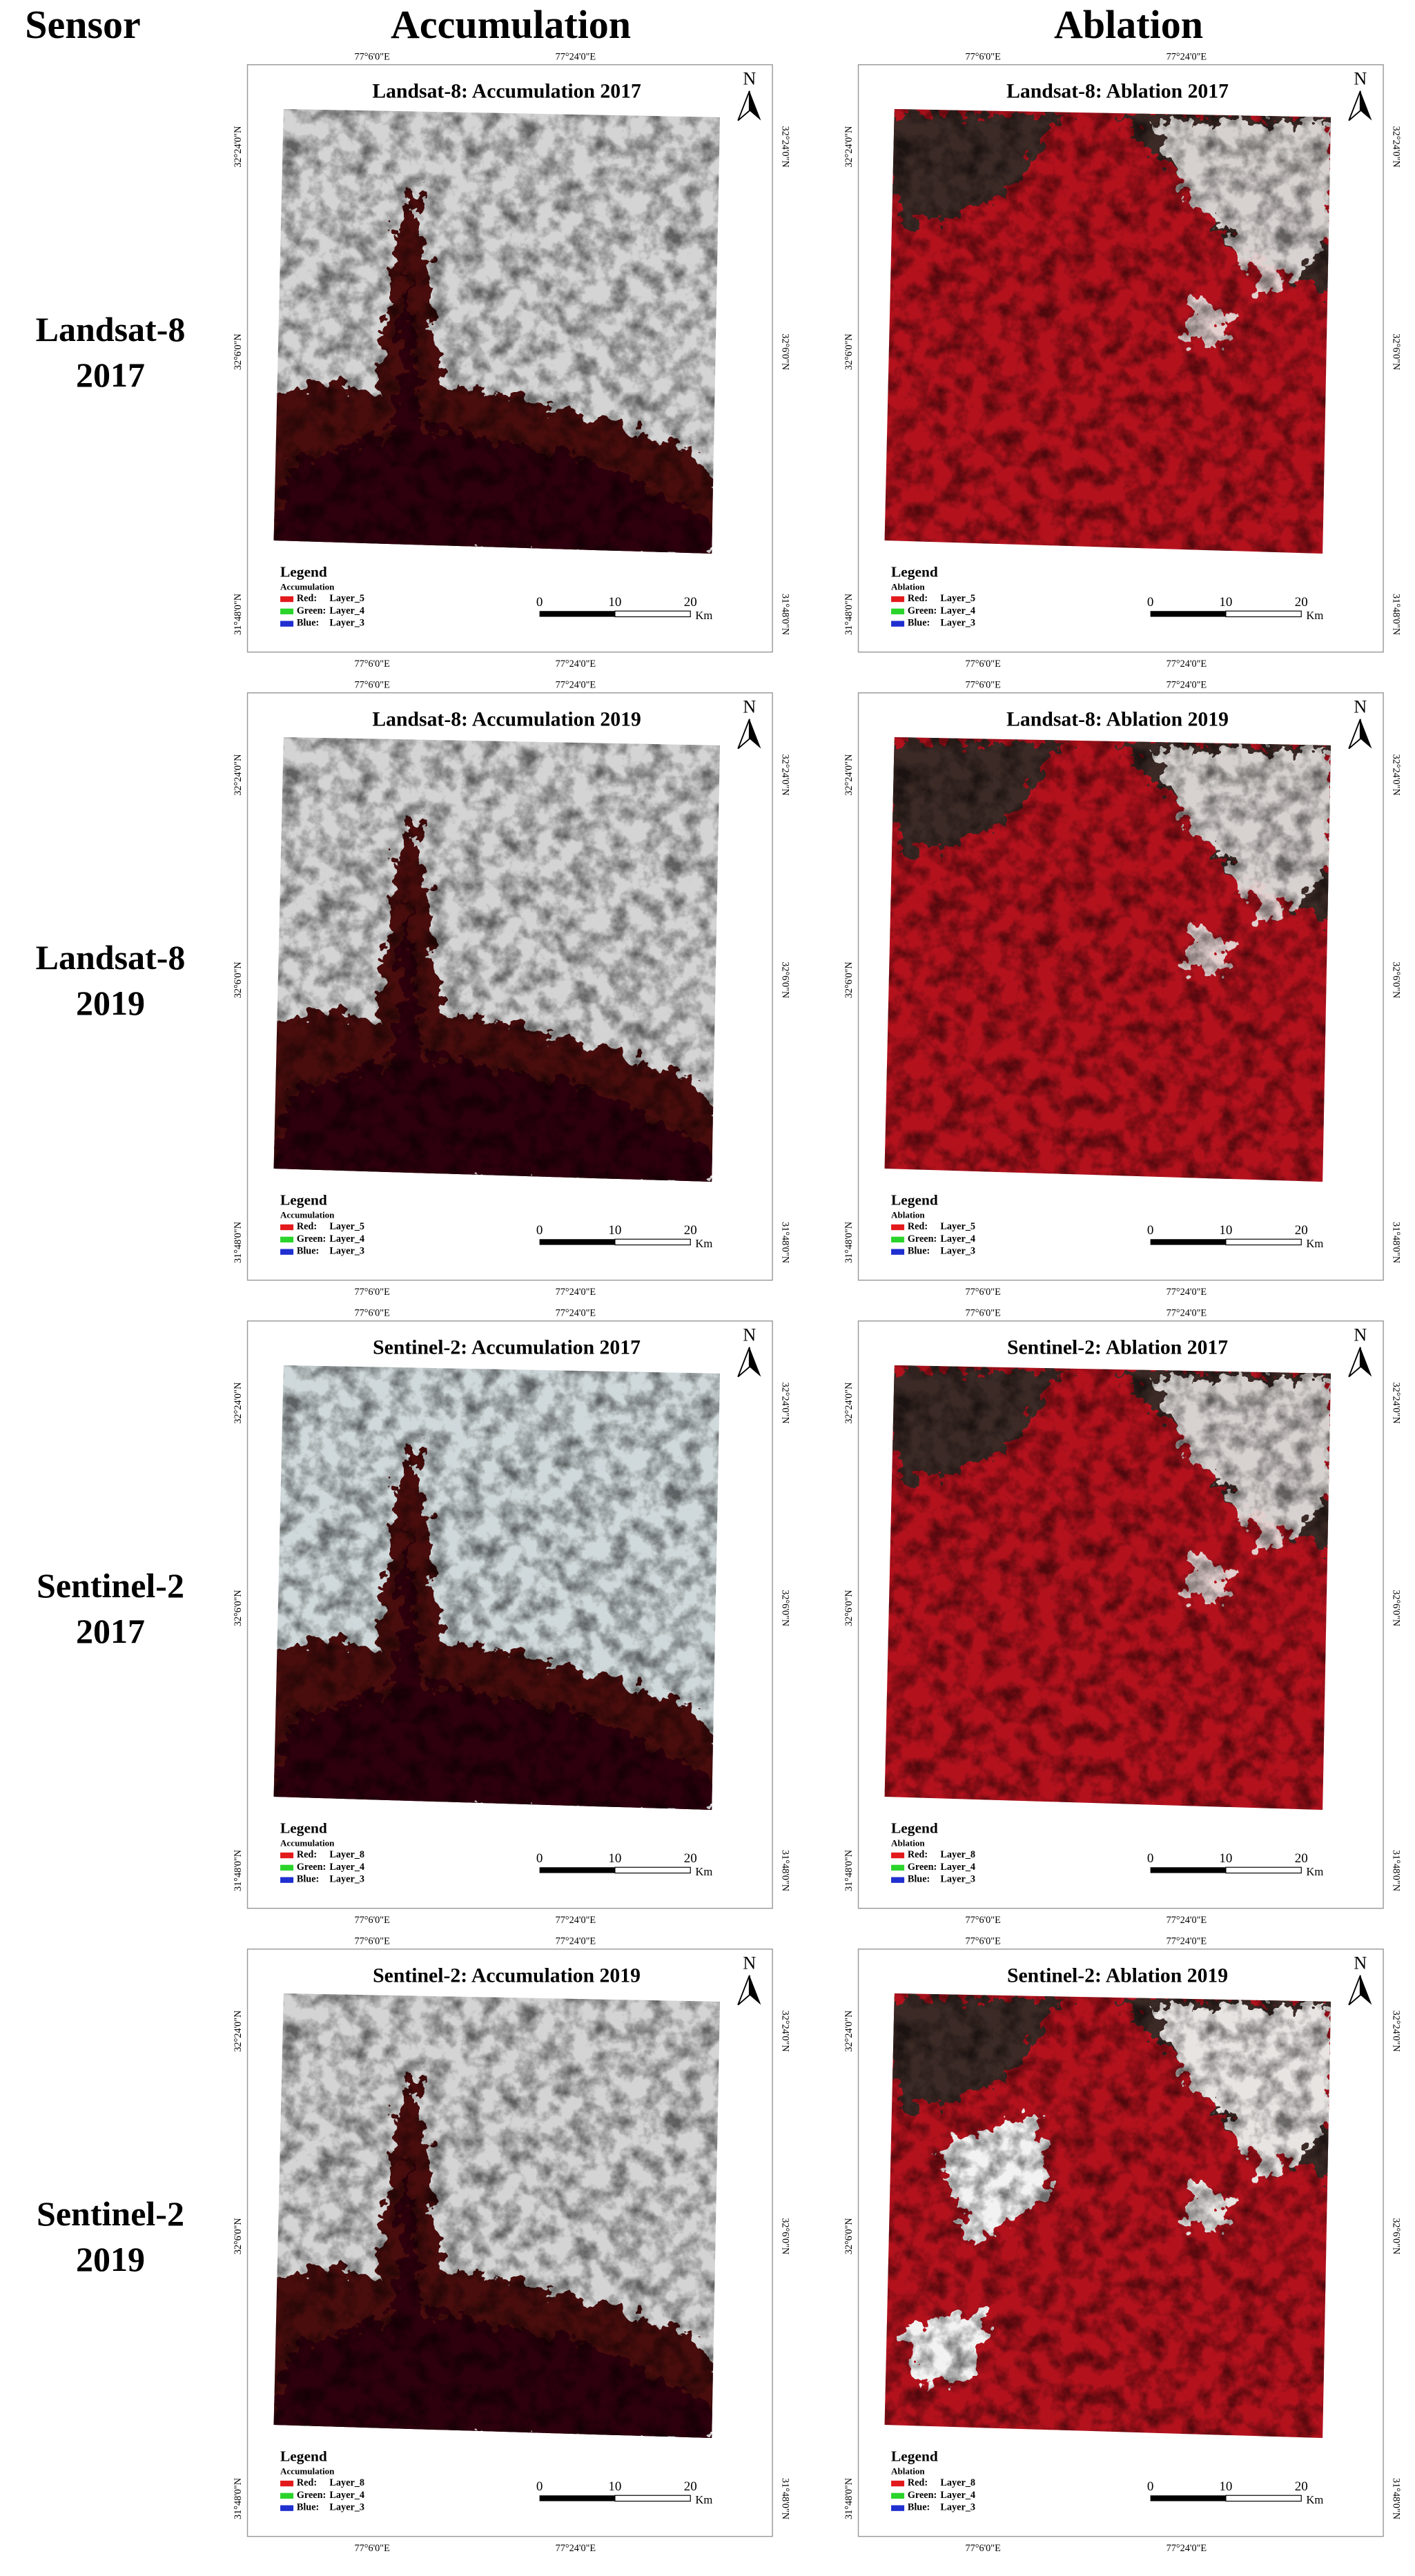 The width and height of the screenshot is (1415, 2576). Describe the element at coordinates (1117, 1975) in the screenshot. I see `map-title: Sentinel-2: Ablation 2019` at that location.